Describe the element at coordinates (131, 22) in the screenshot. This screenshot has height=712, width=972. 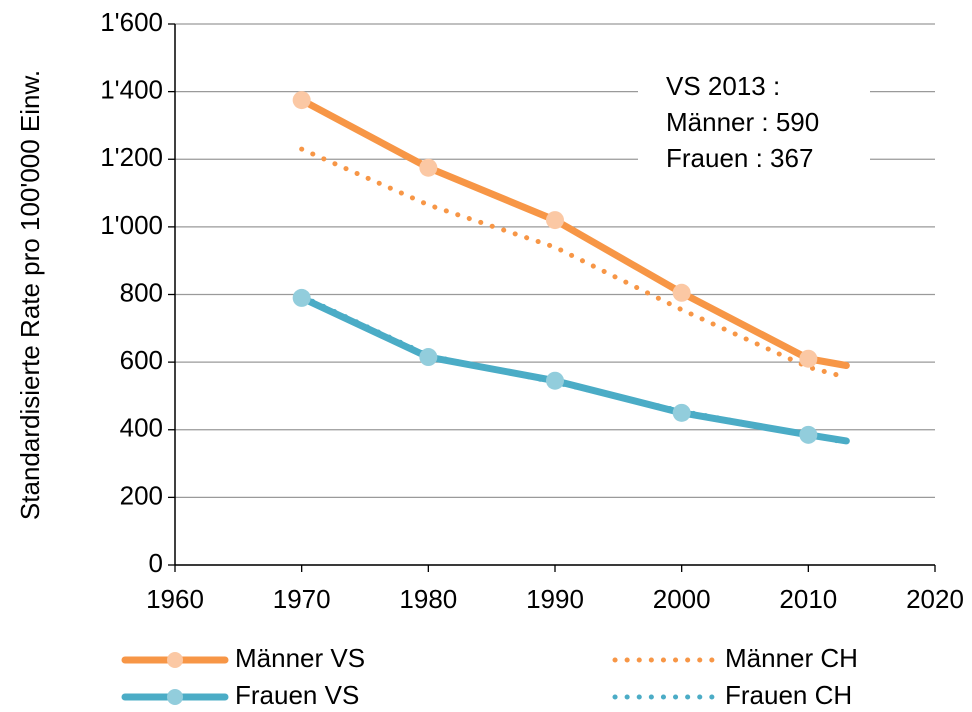
I see `y-tick-label: 1'600` at that location.